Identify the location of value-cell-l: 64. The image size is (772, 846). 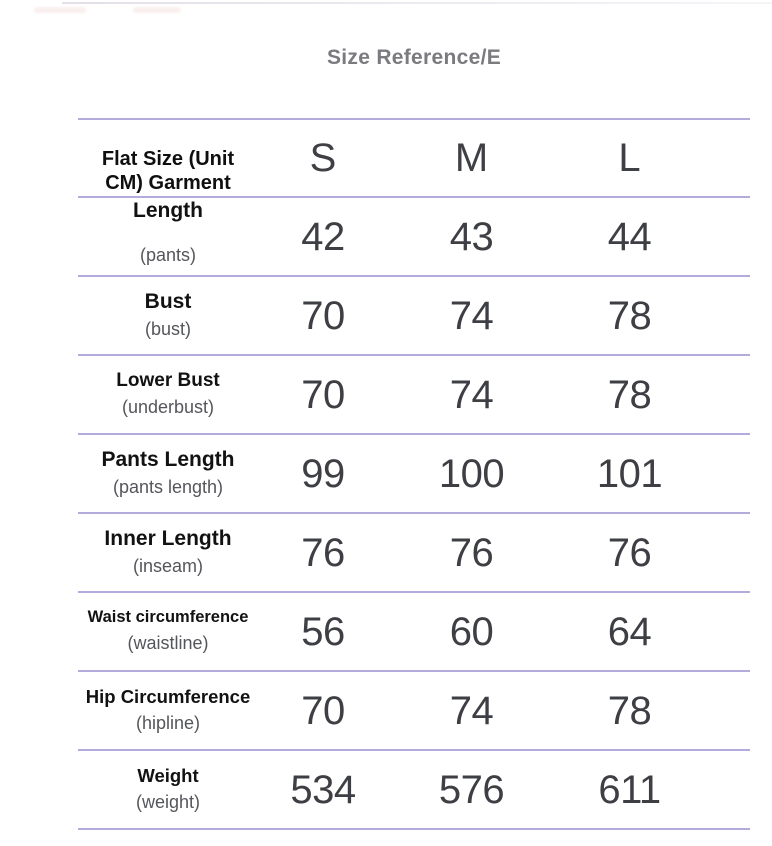
(629, 631).